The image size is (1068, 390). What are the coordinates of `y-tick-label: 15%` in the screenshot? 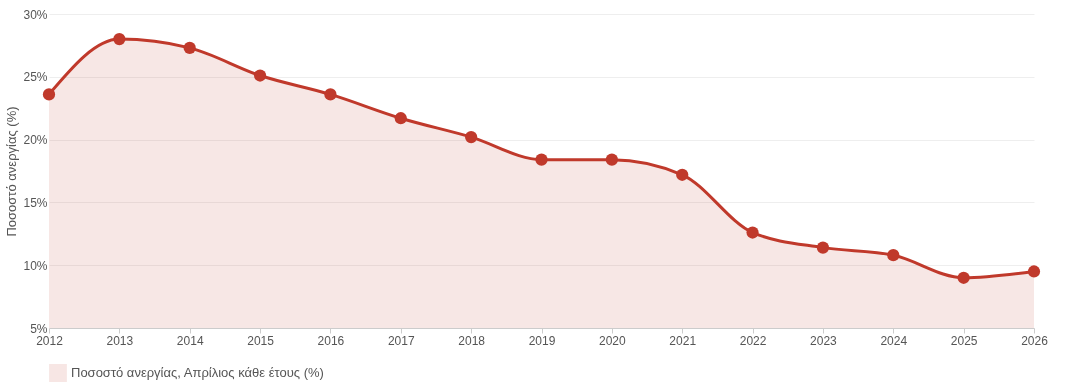 It's located at (35, 202).